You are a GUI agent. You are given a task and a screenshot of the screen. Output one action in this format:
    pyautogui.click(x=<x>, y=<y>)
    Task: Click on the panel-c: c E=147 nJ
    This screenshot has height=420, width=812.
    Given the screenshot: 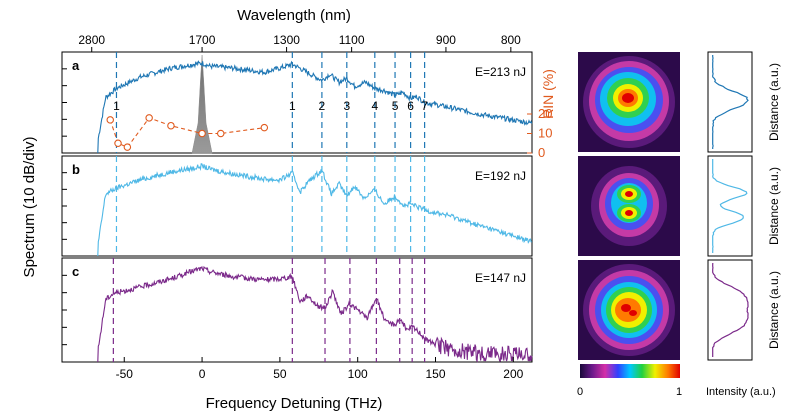 What is the action you would take?
    pyautogui.click(x=297, y=310)
    